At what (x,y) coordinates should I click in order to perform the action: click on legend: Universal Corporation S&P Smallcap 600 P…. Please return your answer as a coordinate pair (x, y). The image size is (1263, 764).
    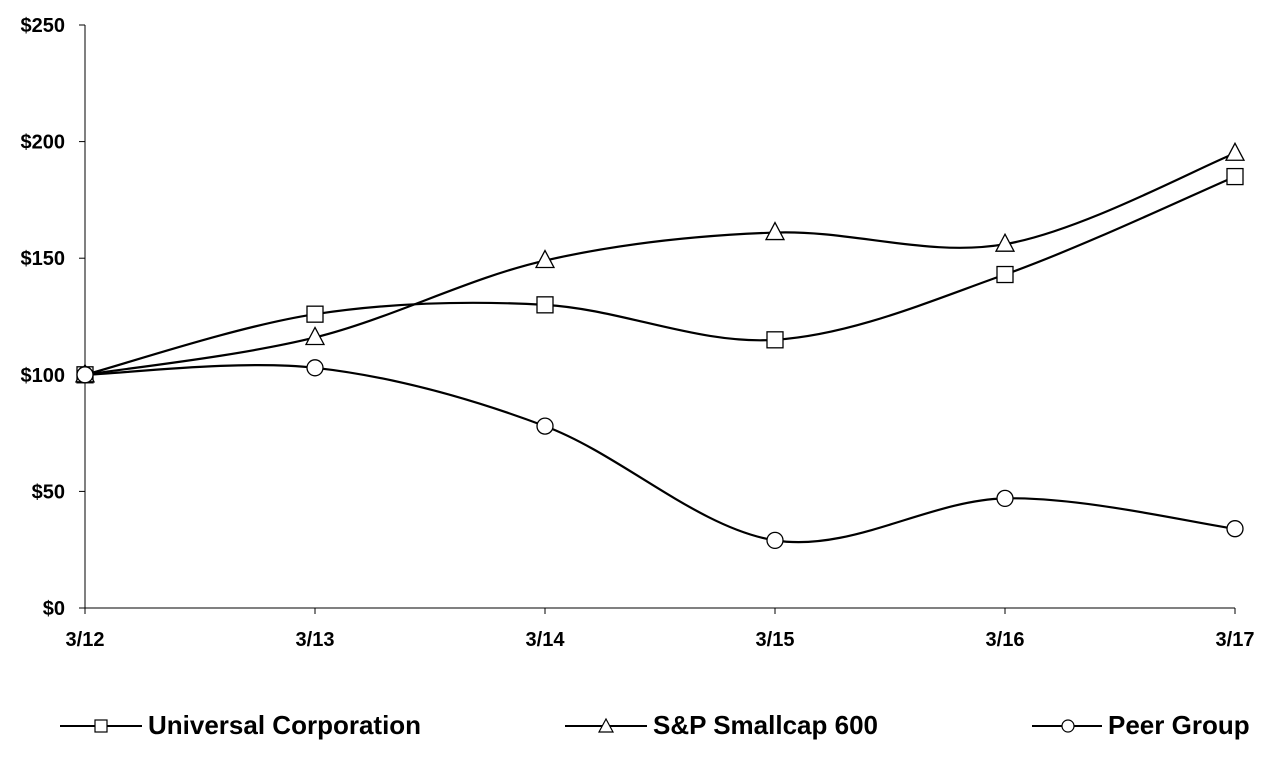
    Looking at the image, I should click on (631, 732).